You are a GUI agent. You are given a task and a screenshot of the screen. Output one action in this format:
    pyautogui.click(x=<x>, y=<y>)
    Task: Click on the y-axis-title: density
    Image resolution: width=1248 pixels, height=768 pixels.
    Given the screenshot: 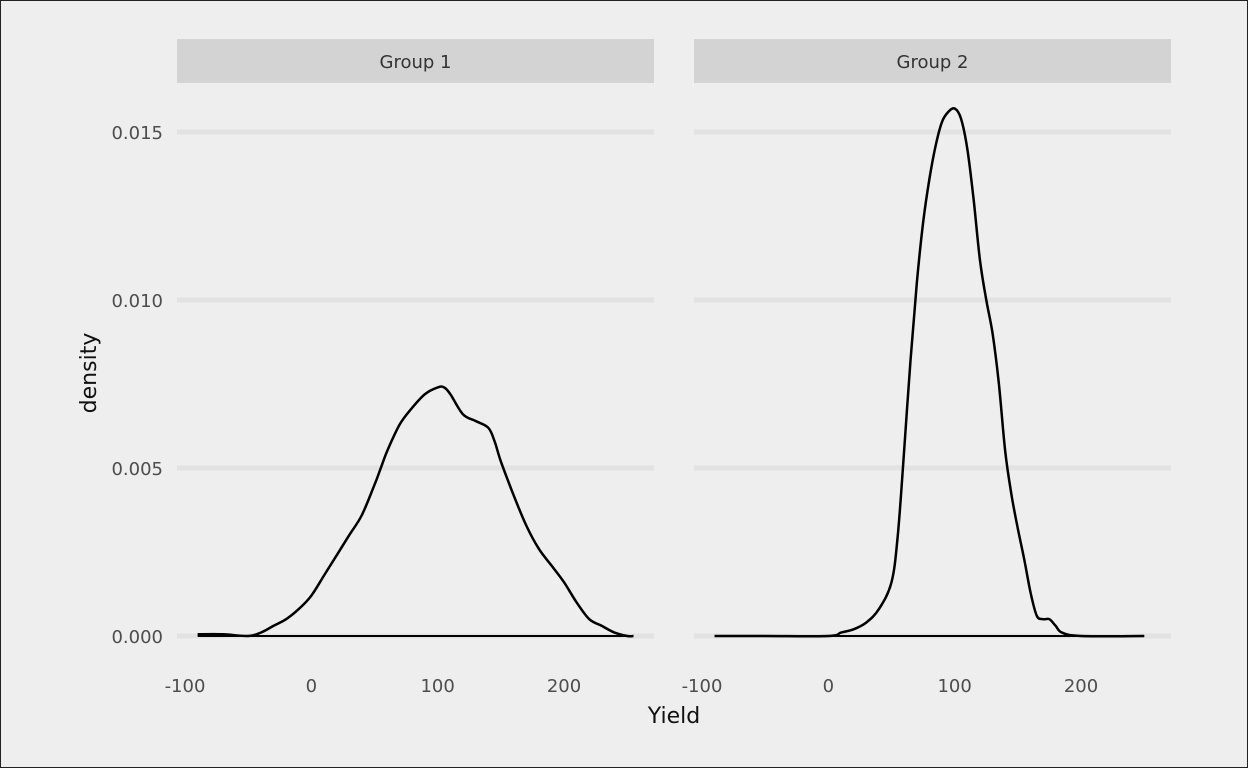 What is the action you would take?
    pyautogui.click(x=89, y=373)
    